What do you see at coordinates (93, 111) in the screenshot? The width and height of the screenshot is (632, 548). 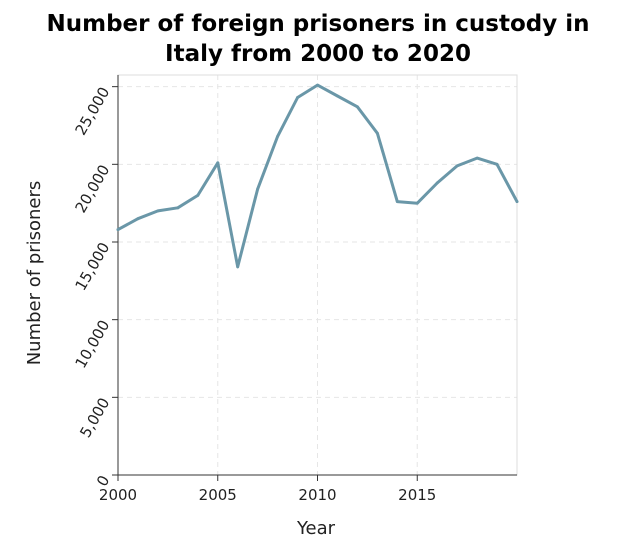 I see `y-tick-label: 25,000` at bounding box center [93, 111].